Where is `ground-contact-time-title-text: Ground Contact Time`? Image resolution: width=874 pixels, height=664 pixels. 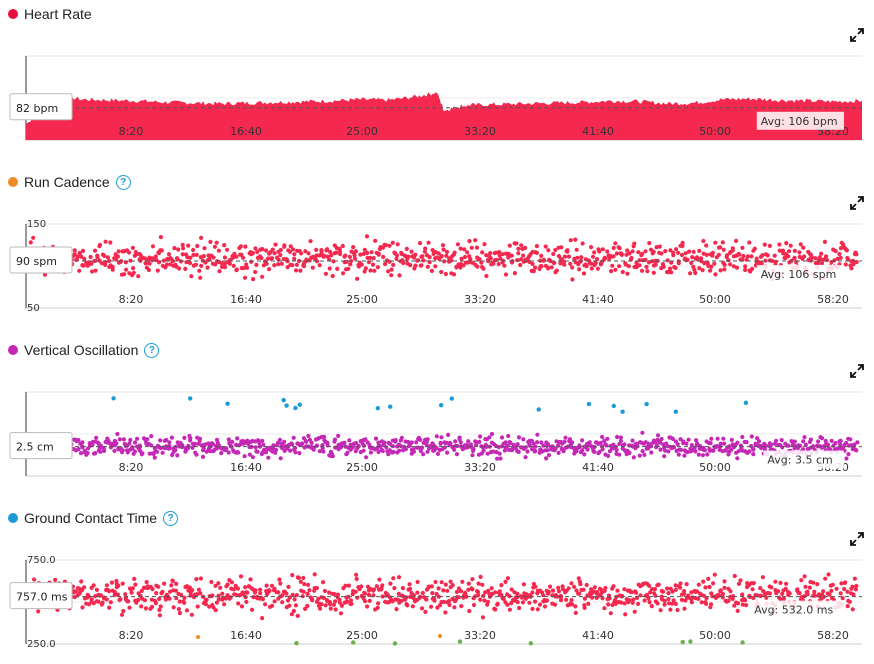
ground-contact-time-title-text: Ground Contact Time is located at coordinates (91, 518).